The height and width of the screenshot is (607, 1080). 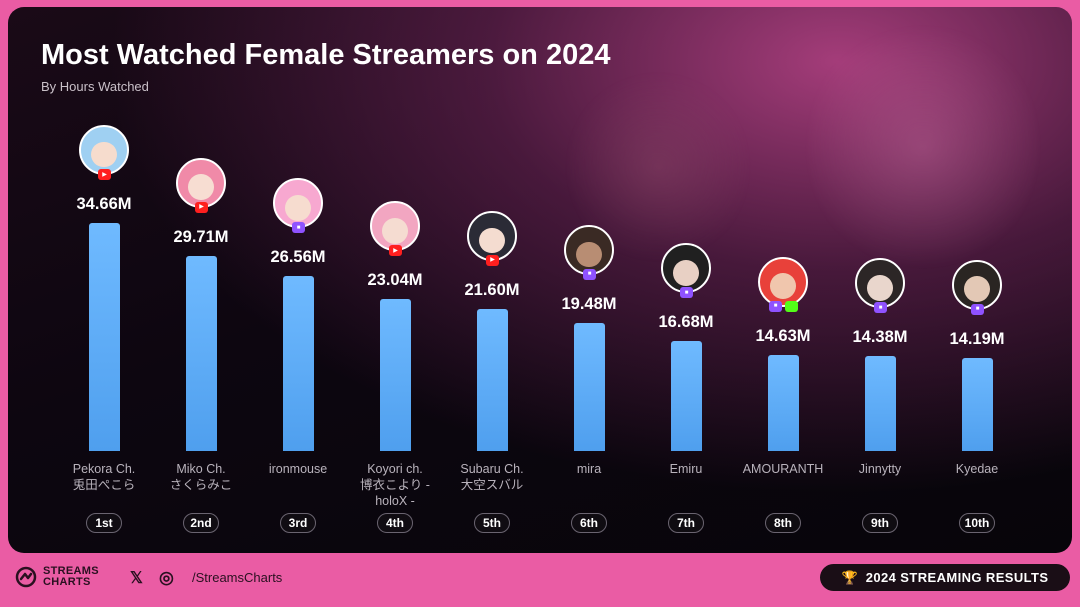 I want to click on streamer-name-line: Subaru Ch., so click(x=492, y=469).